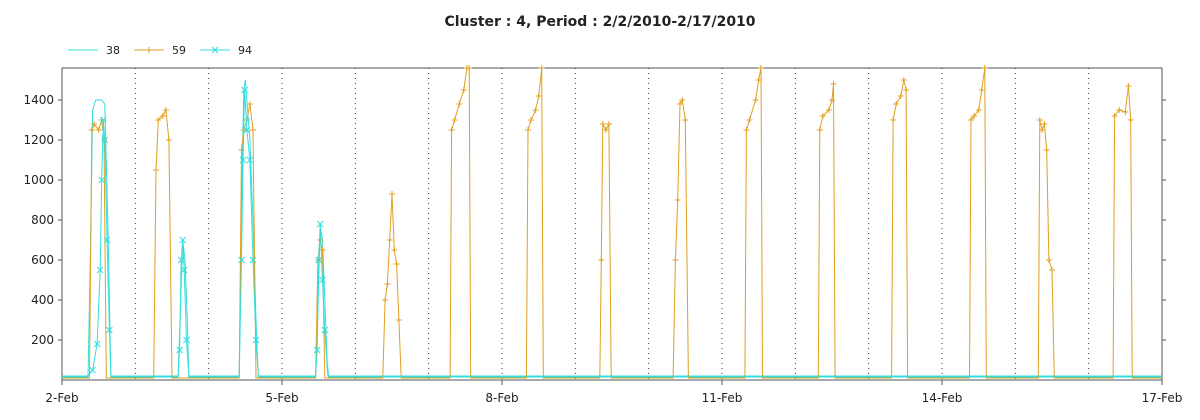  I want to click on y-tick-label: 1400, so click(38, 100).